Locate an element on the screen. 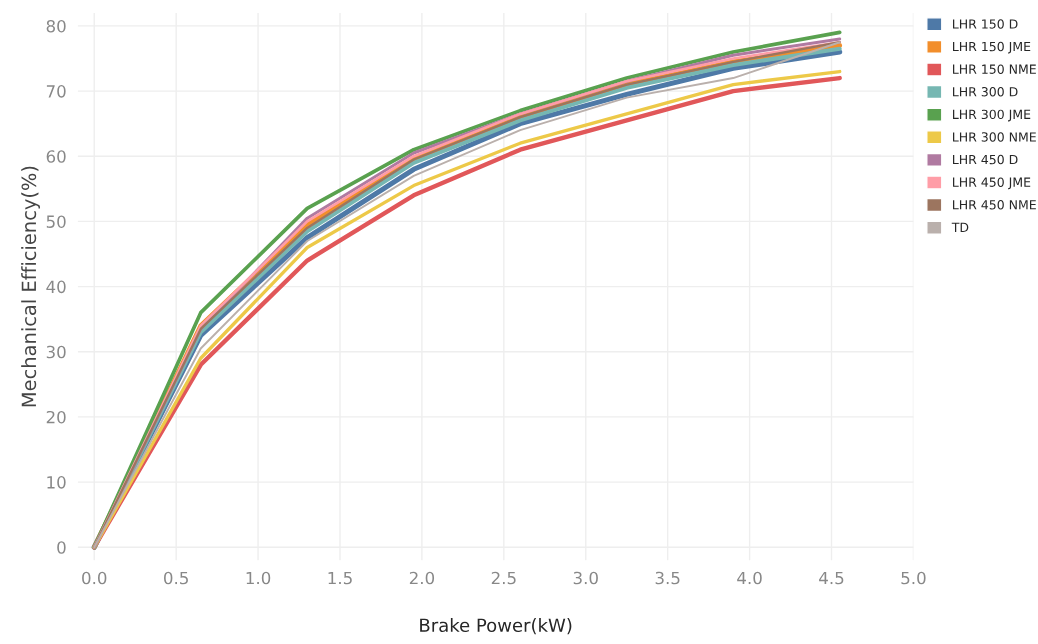 The image size is (1038, 644). legend-label: LHR 300 JME is located at coordinates (992, 115).